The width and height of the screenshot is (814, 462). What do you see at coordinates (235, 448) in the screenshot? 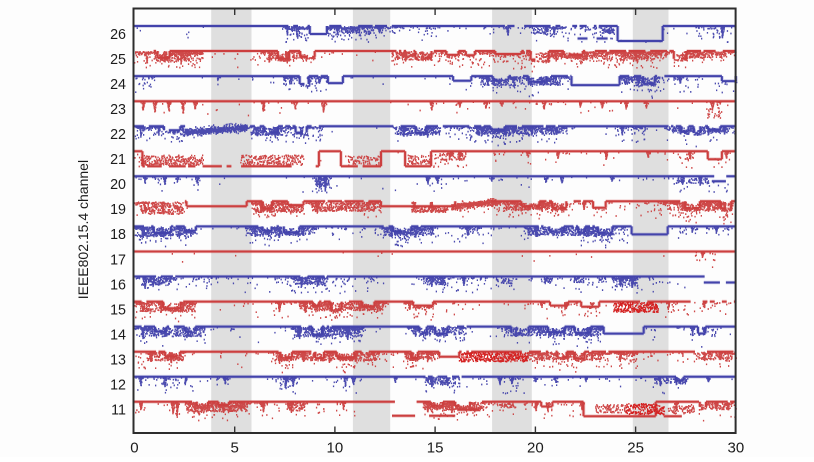
I see `svg-text: 5` at bounding box center [235, 448].